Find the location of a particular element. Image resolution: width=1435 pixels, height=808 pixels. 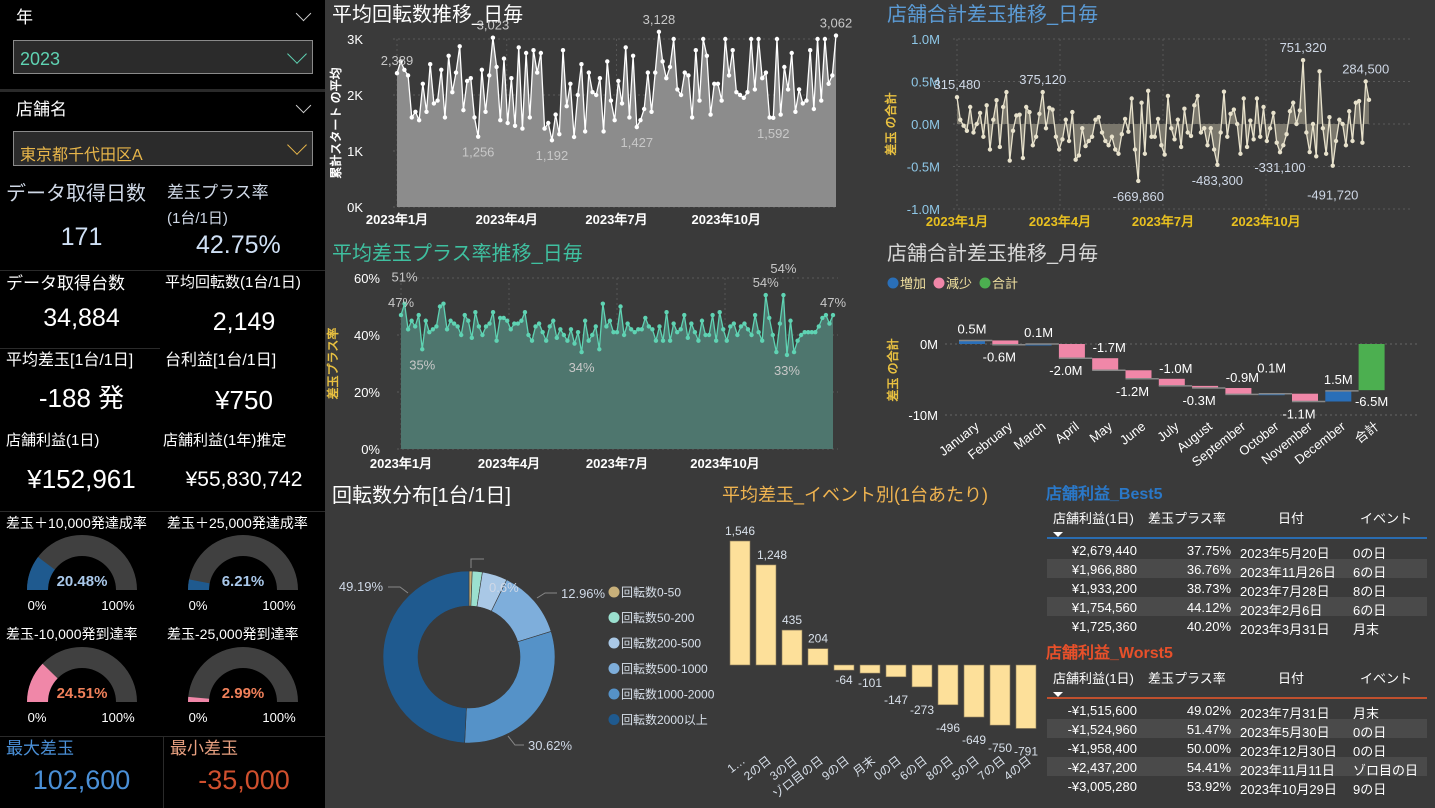

data-label: -0.9M is located at coordinates (1242, 377).